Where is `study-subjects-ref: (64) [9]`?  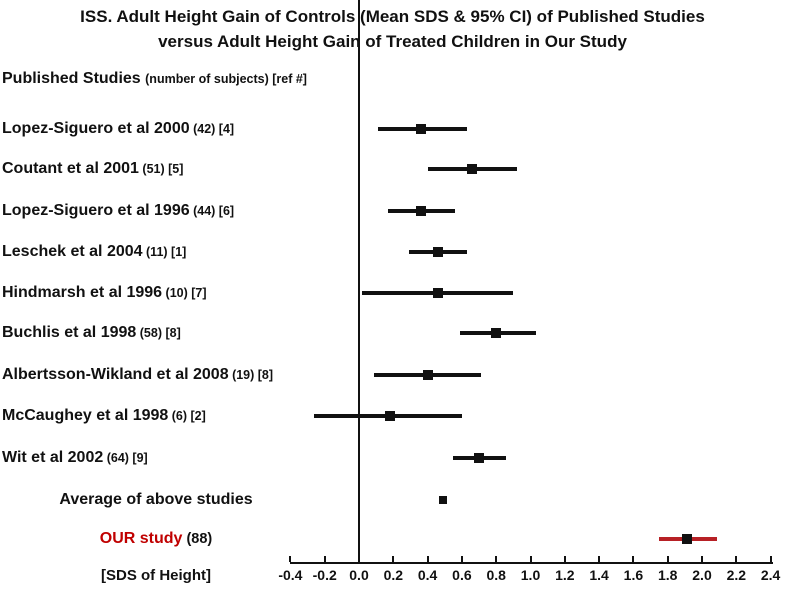
study-subjects-ref: (64) [9] is located at coordinates (125, 458).